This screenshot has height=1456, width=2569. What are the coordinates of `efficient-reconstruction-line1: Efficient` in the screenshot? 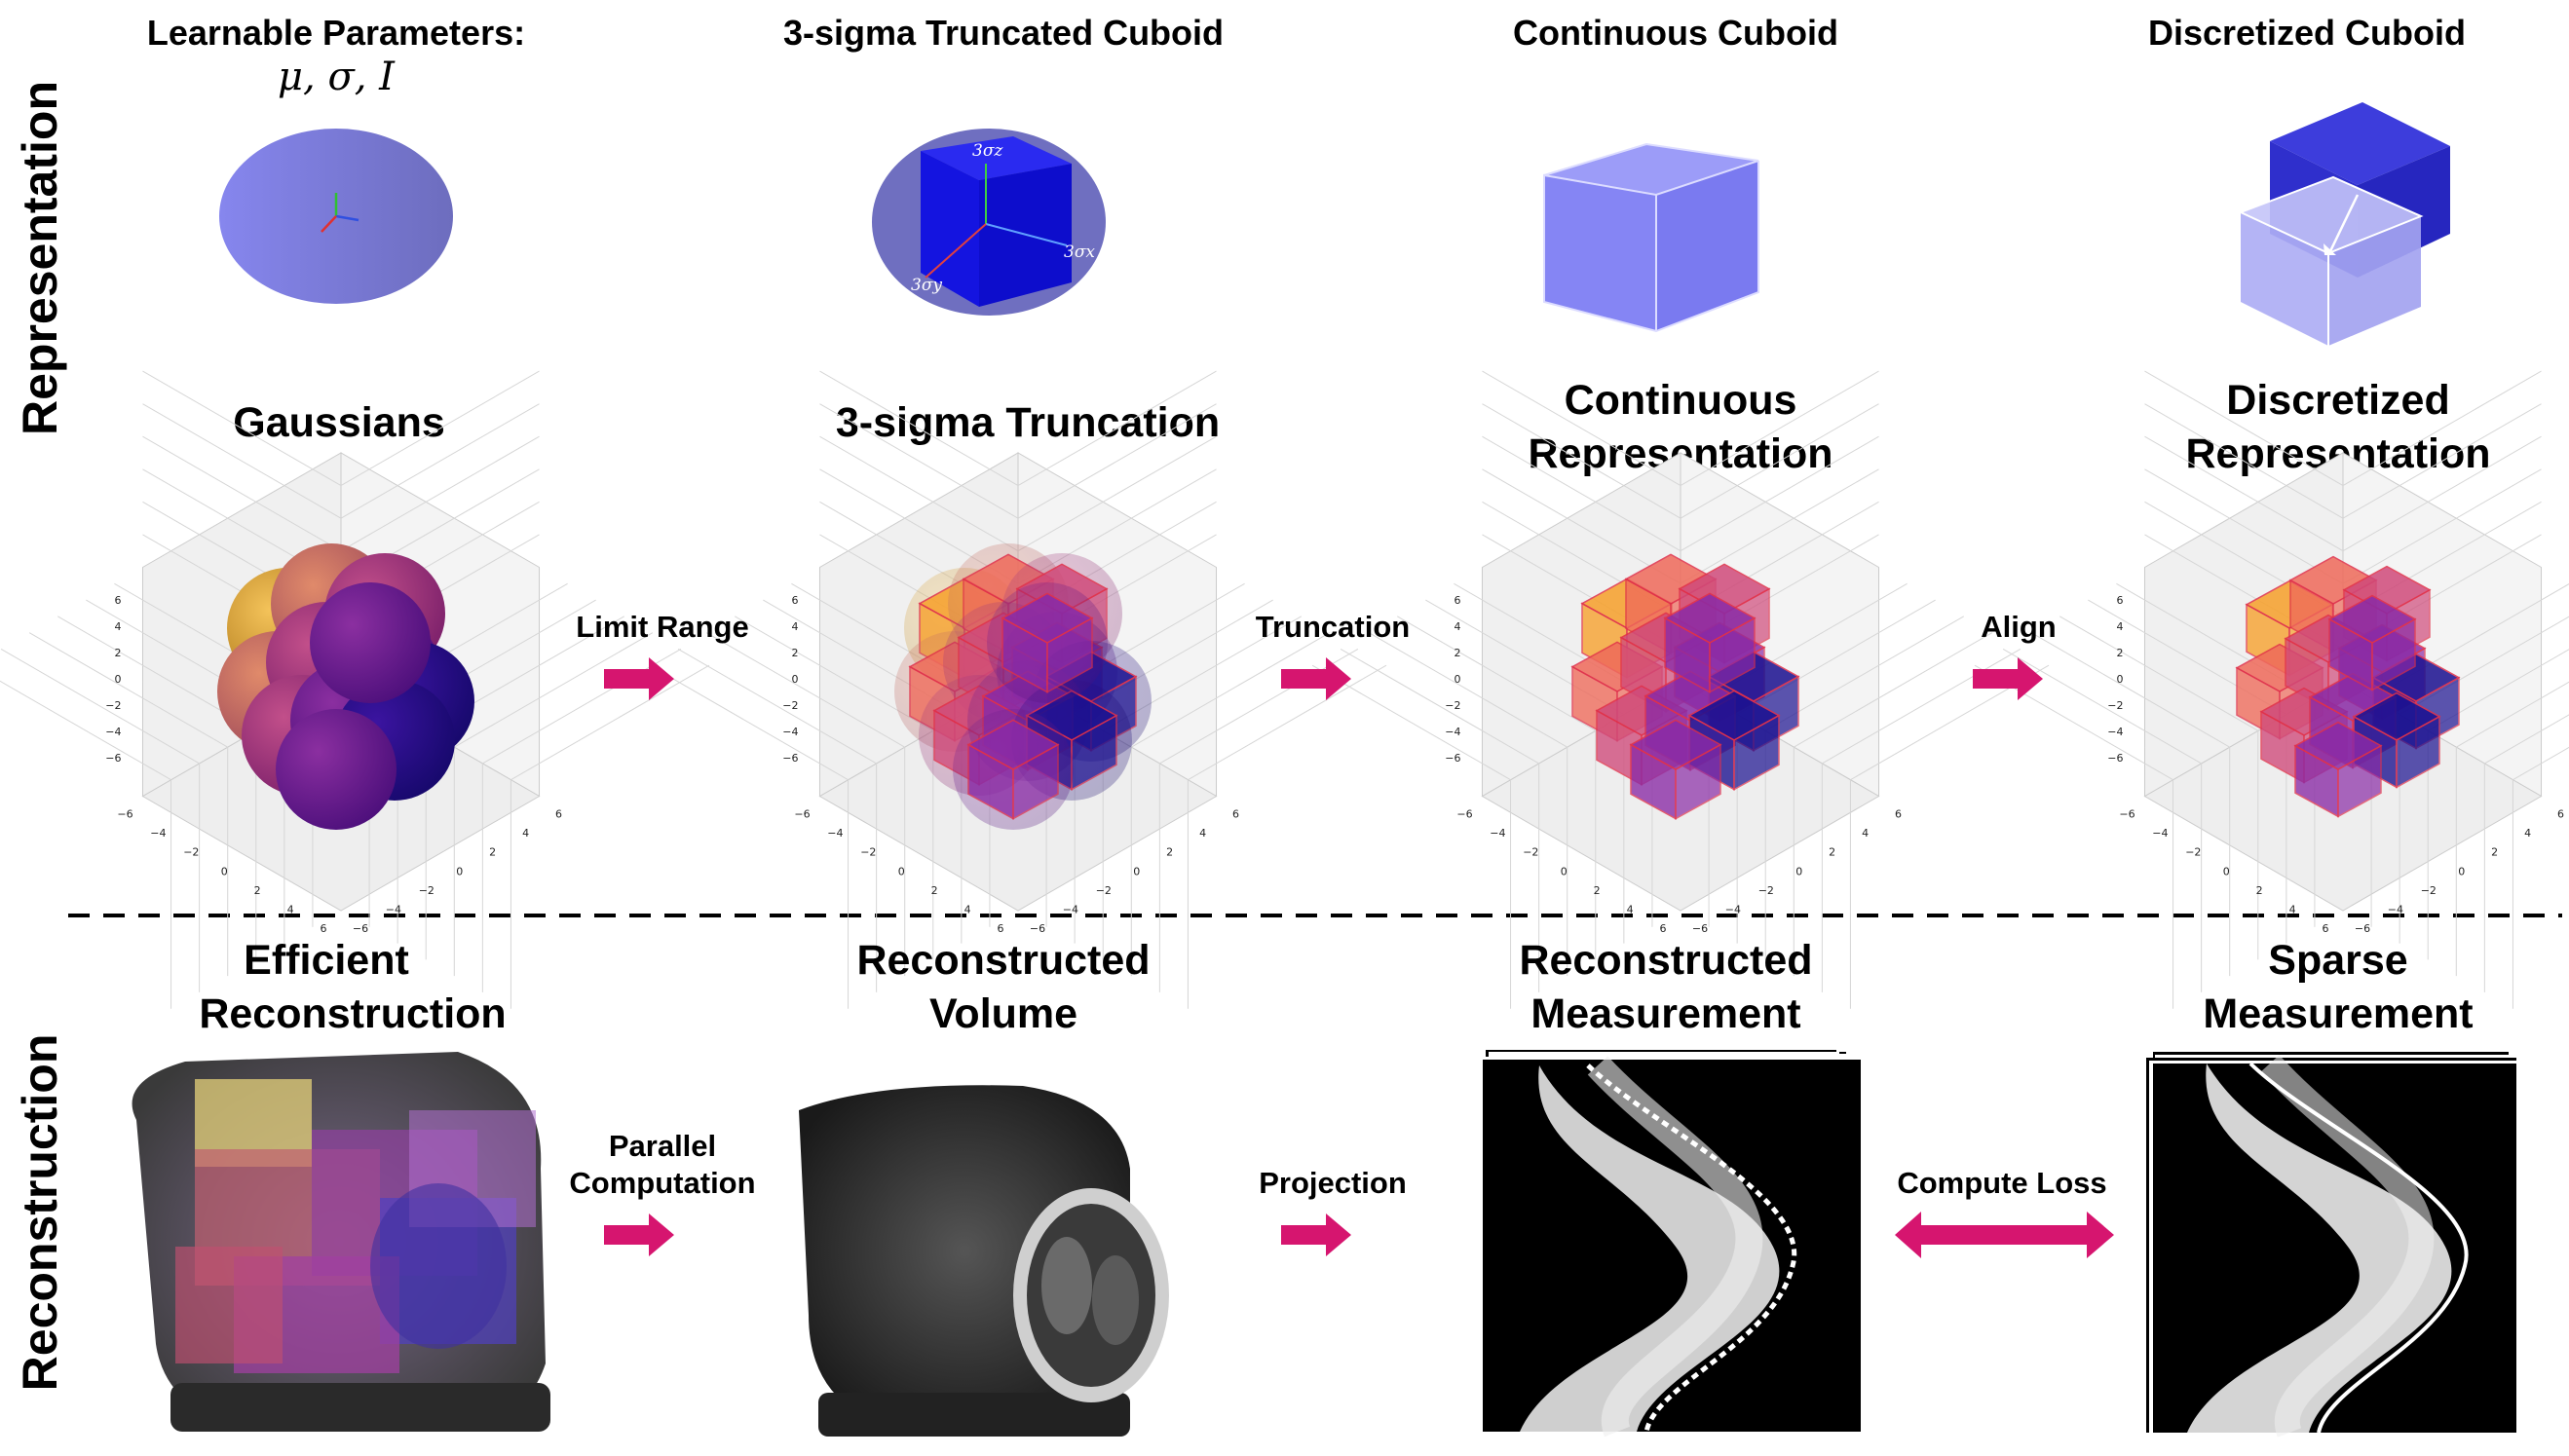 It's located at (326, 960).